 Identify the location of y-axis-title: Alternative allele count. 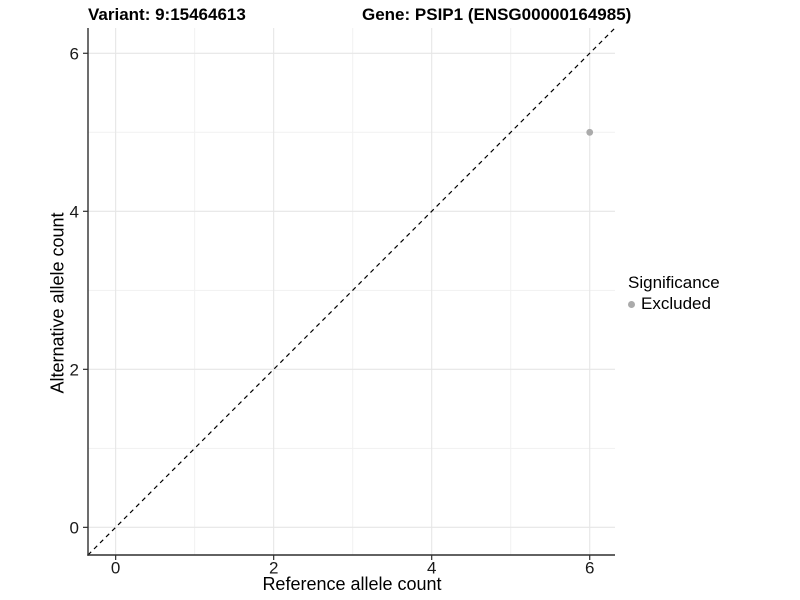
(57, 303).